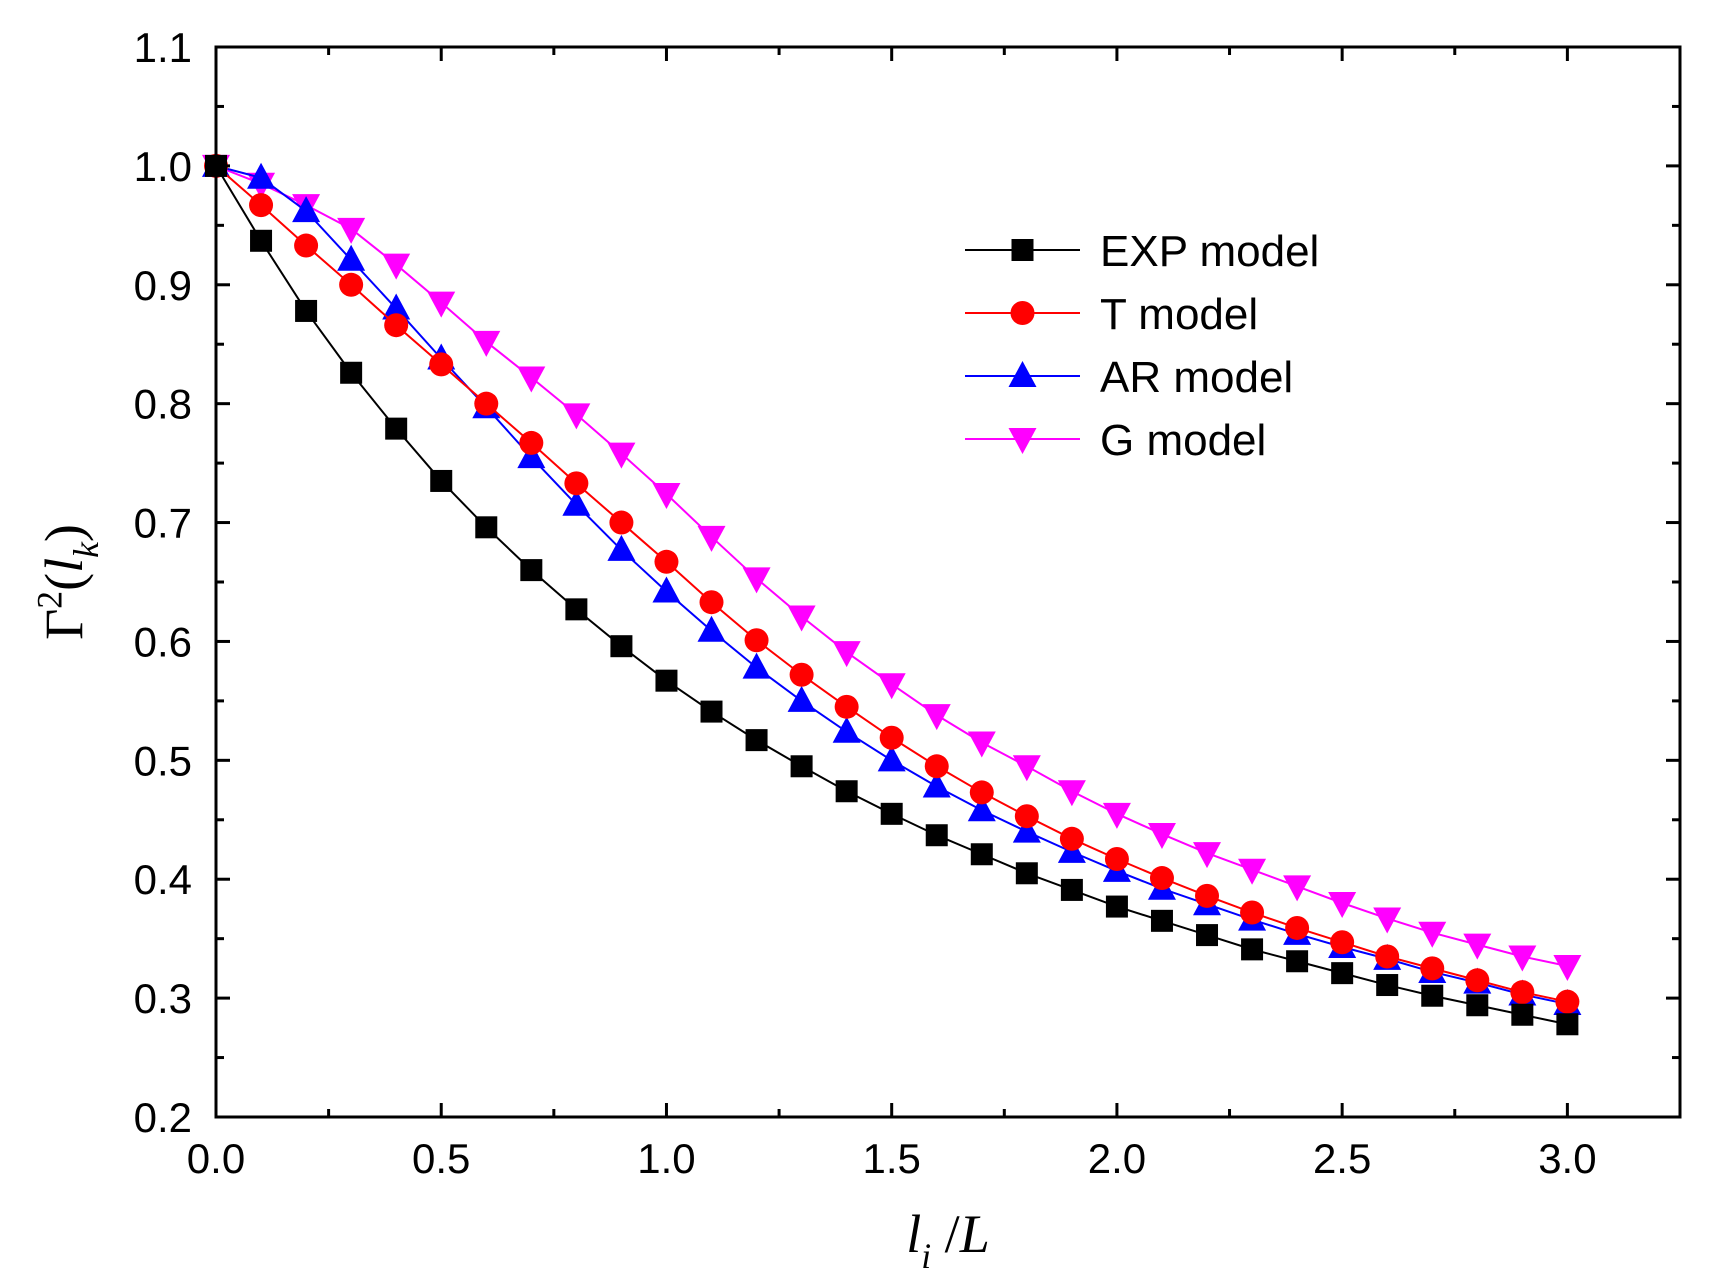  Describe the element at coordinates (1567, 1158) in the screenshot. I see `x-tick-label: 3.0` at that location.